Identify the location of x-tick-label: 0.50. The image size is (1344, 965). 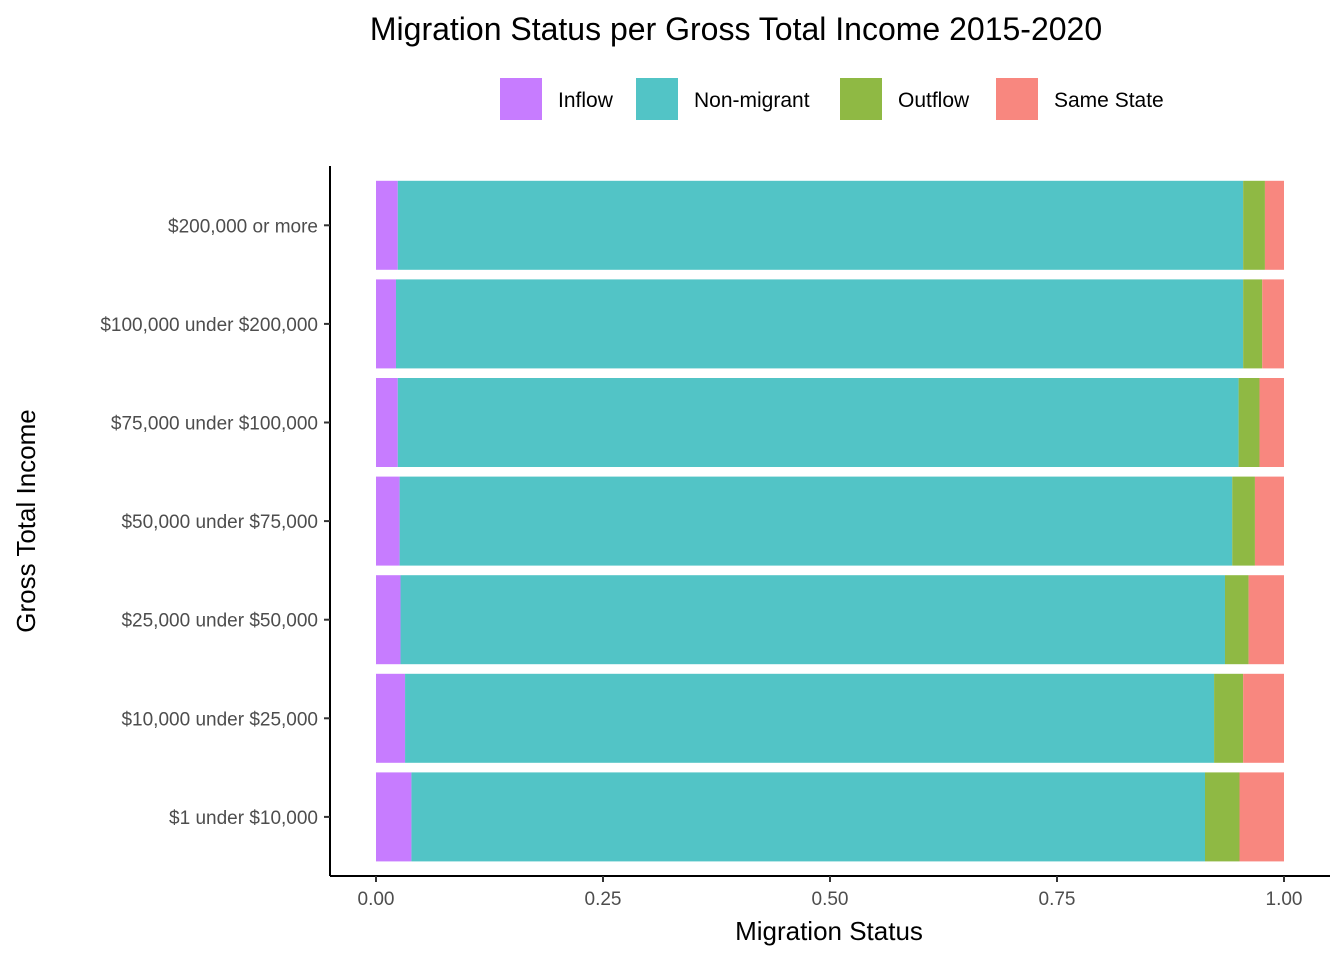
(830, 899).